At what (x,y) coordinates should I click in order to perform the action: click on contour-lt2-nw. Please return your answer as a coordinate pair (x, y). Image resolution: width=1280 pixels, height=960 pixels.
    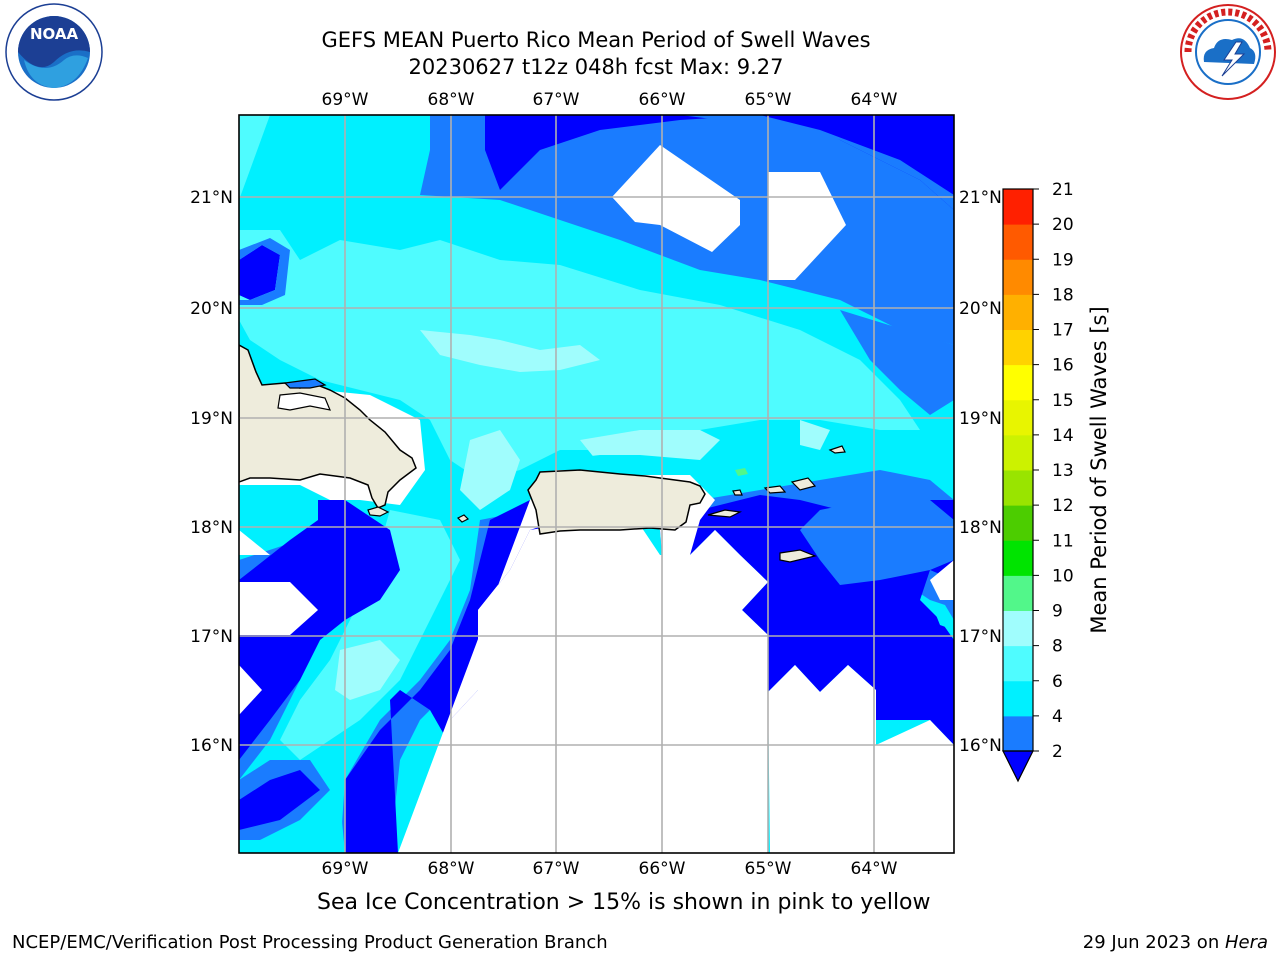
    Looking at the image, I should click on (259, 272).